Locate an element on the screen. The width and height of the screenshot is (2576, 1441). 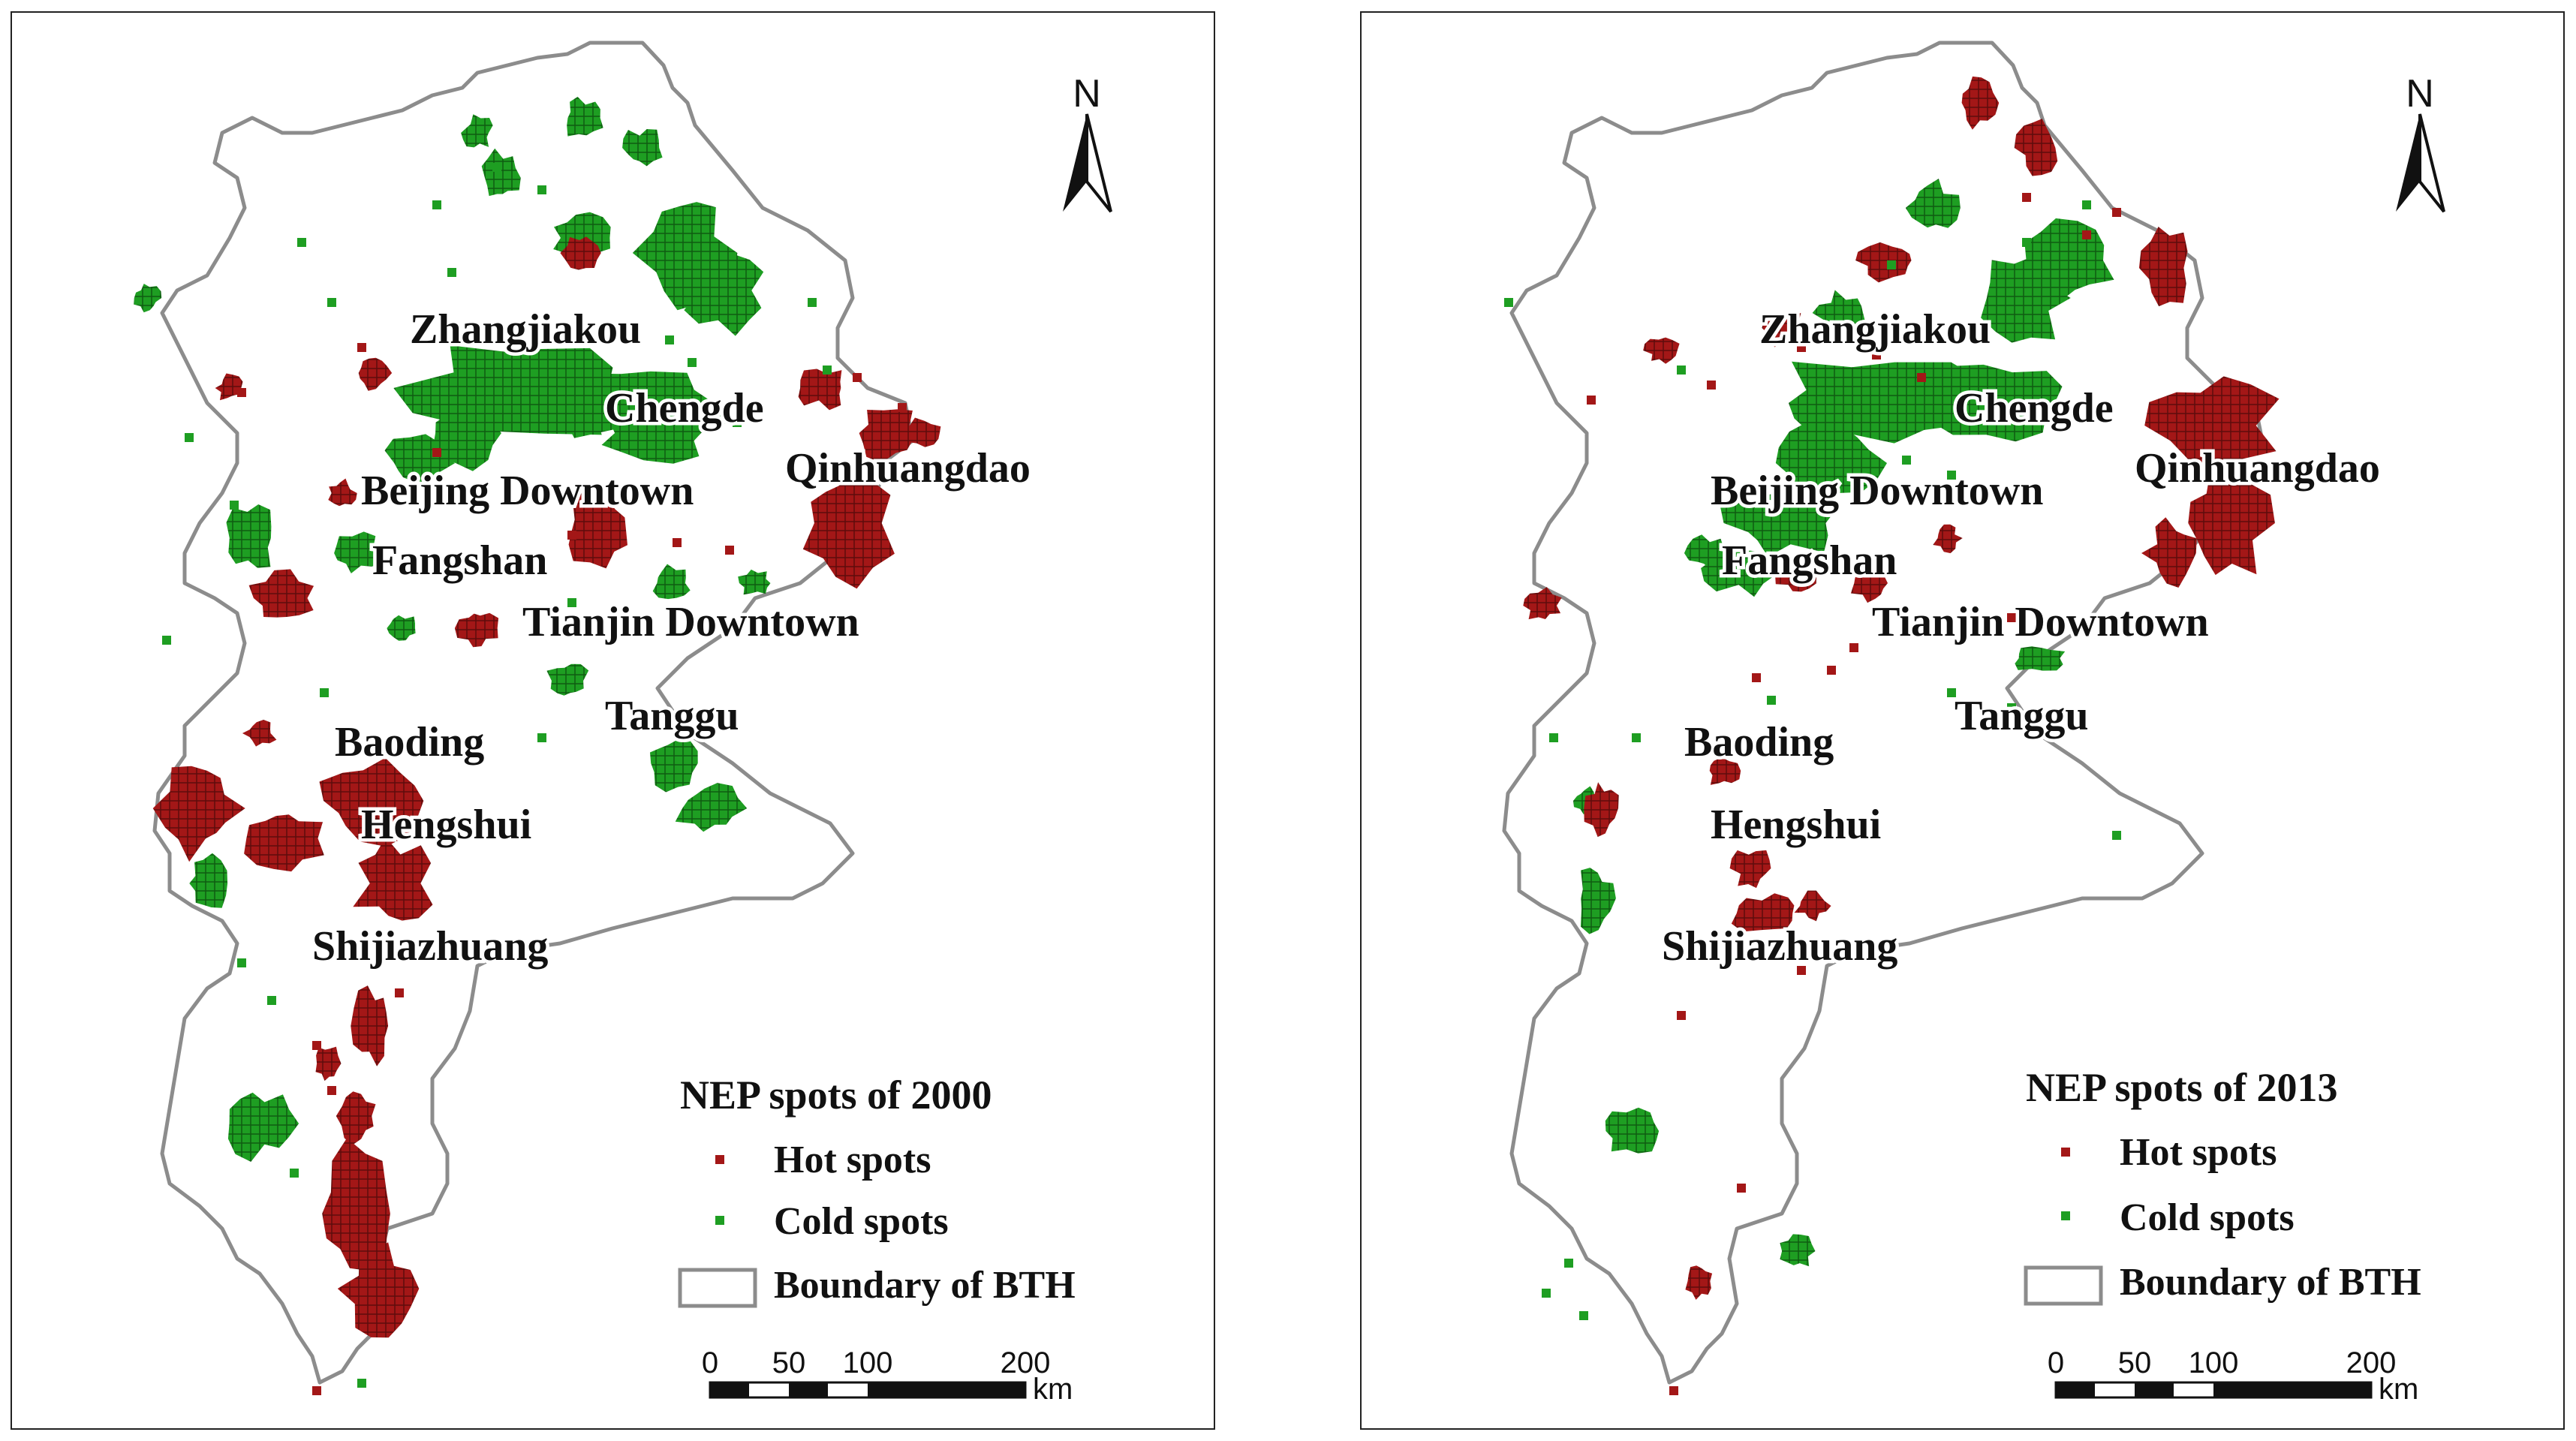
city-label-hengshui: Hengshui is located at coordinates (446, 825).